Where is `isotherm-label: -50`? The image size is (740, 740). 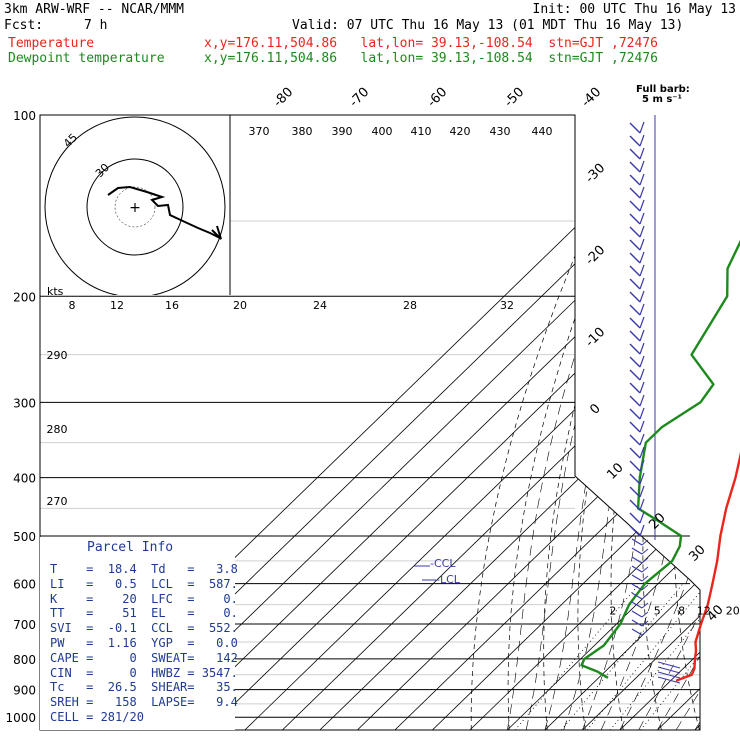
isotherm-label: -50 is located at coordinates (515, 98).